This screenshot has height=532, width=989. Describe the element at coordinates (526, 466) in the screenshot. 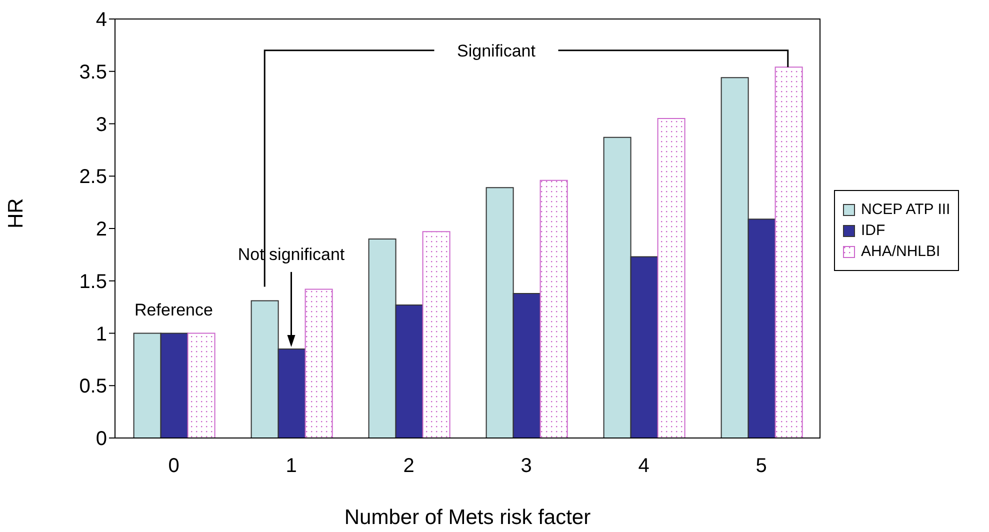

I see `x-tick-label: 3` at that location.